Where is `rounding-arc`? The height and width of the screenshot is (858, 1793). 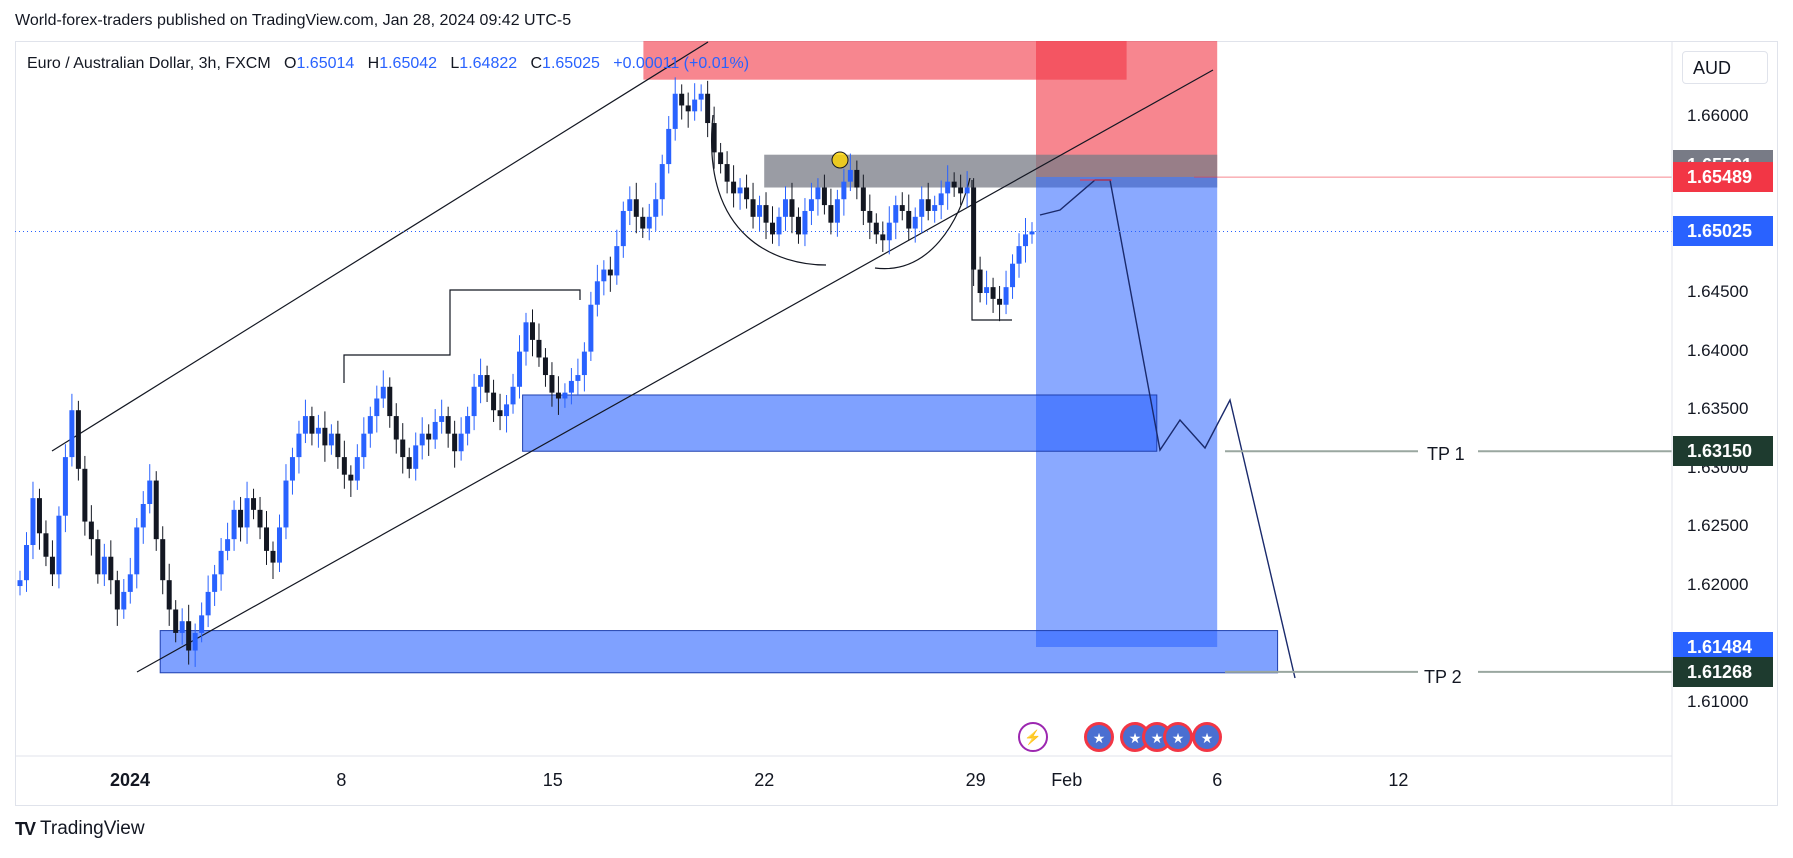
rounding-arc is located at coordinates (769, 190).